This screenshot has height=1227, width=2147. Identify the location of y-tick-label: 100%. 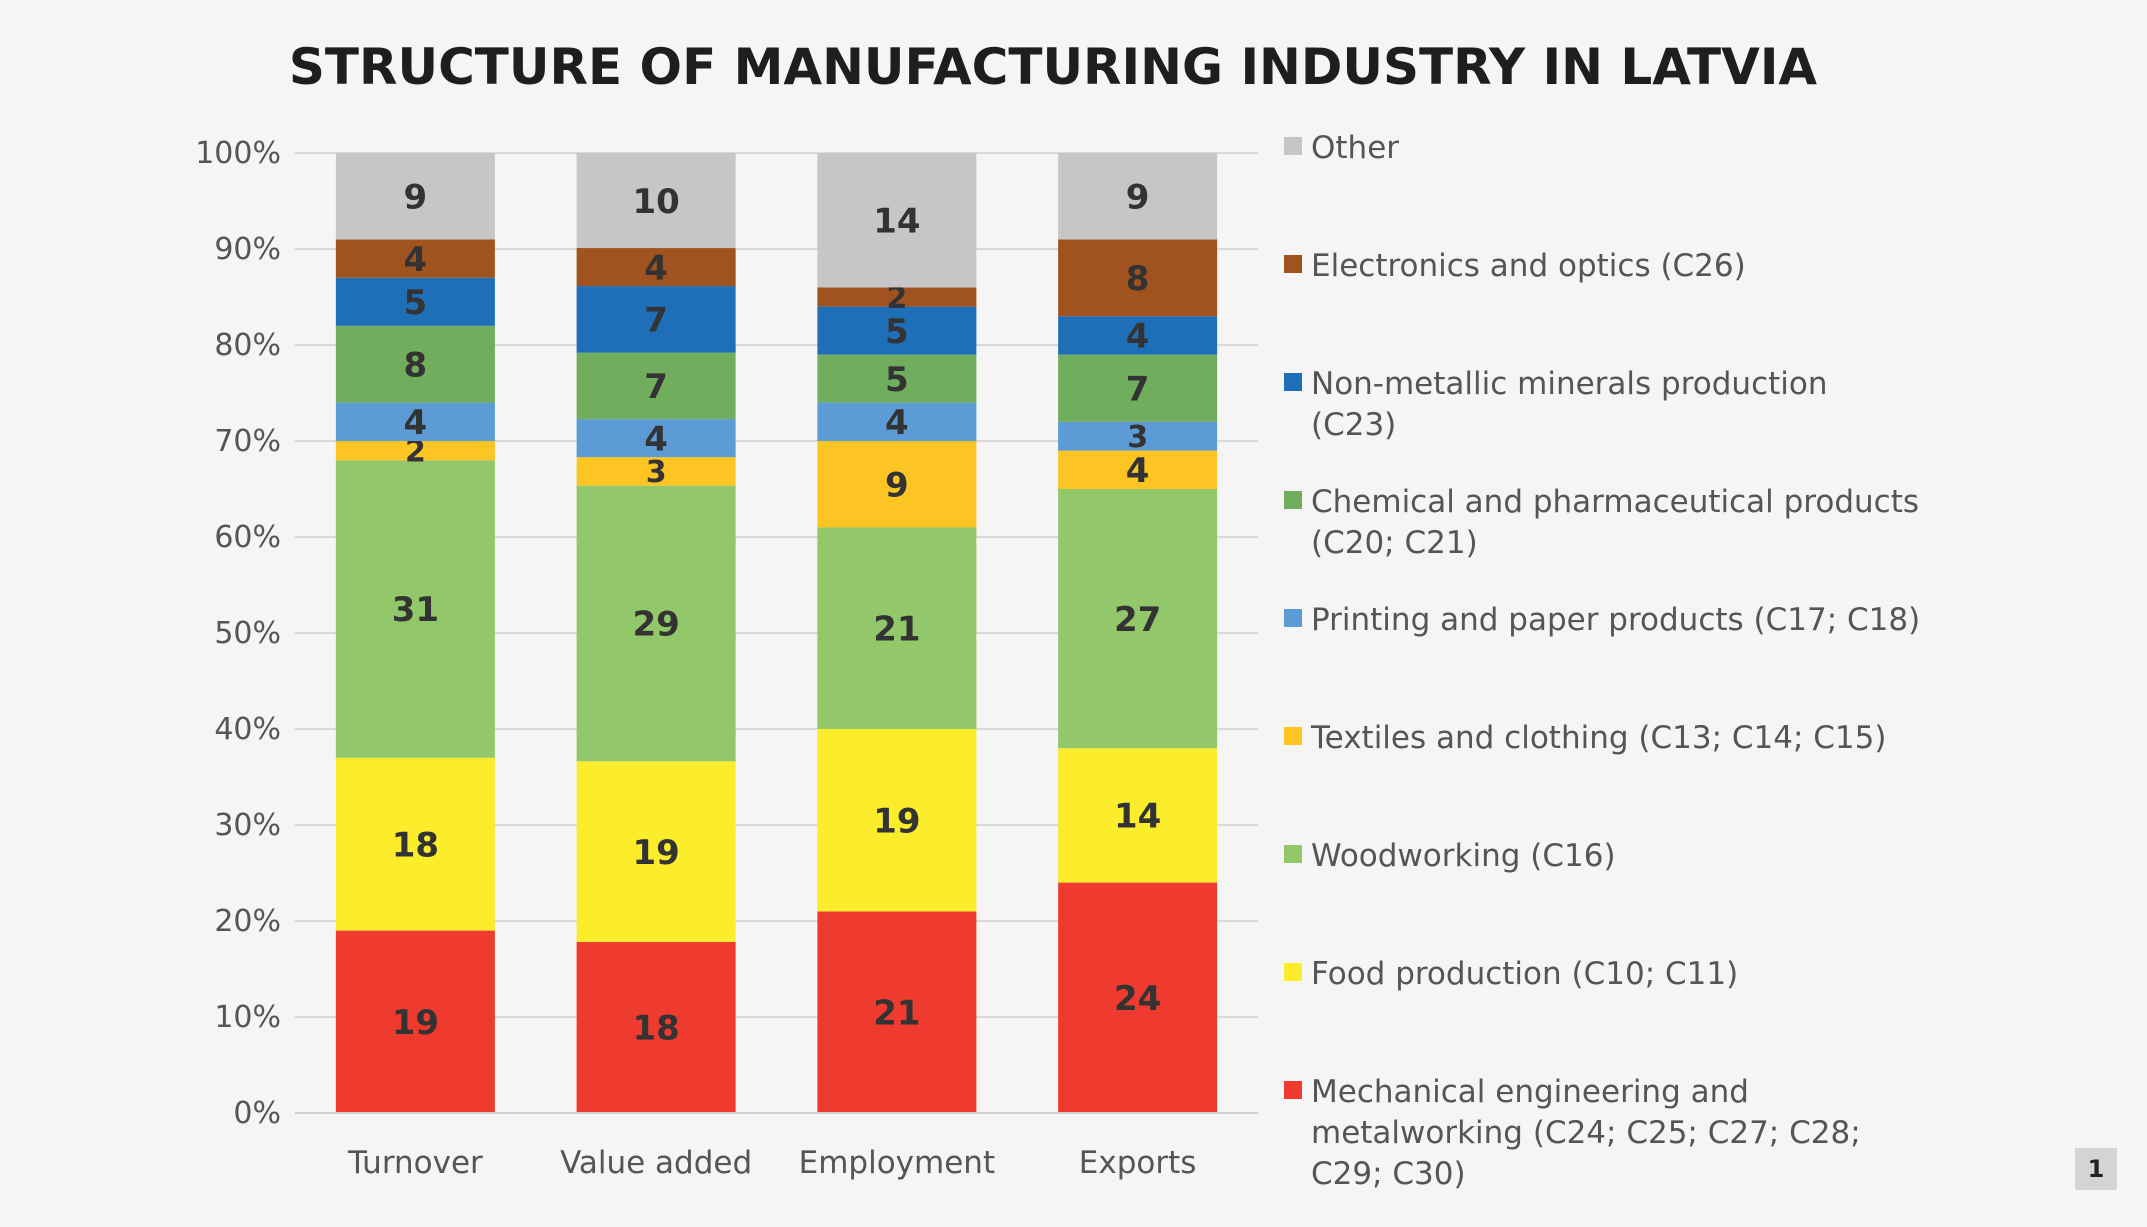
(238, 153).